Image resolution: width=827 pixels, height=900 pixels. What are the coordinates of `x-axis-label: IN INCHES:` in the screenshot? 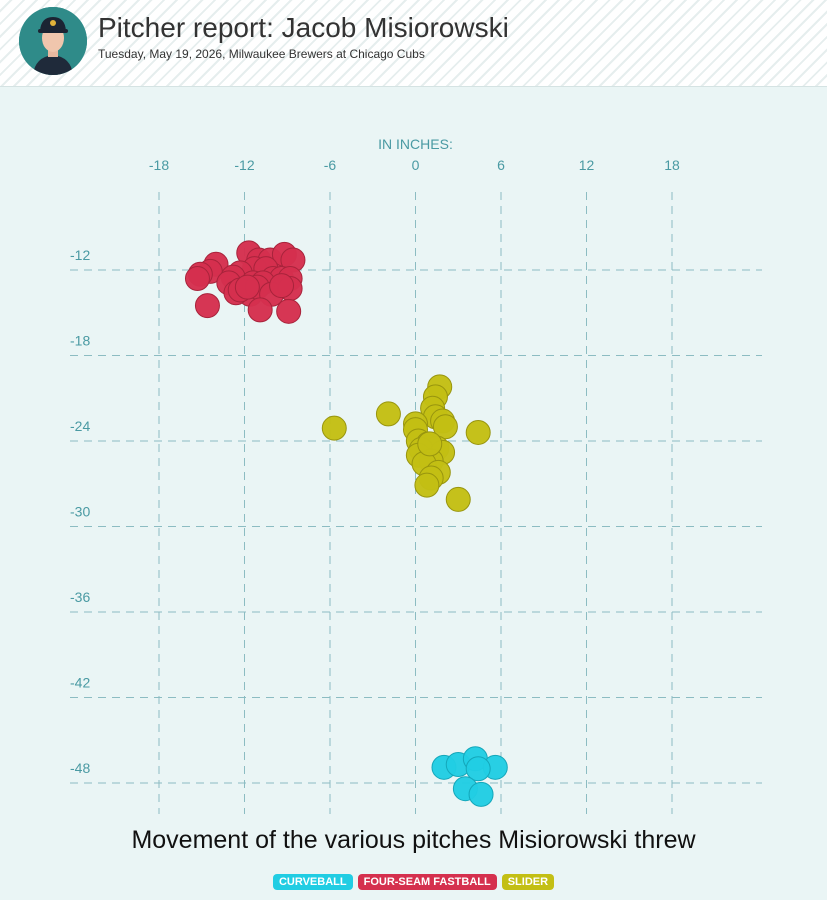 It's located at (415, 144).